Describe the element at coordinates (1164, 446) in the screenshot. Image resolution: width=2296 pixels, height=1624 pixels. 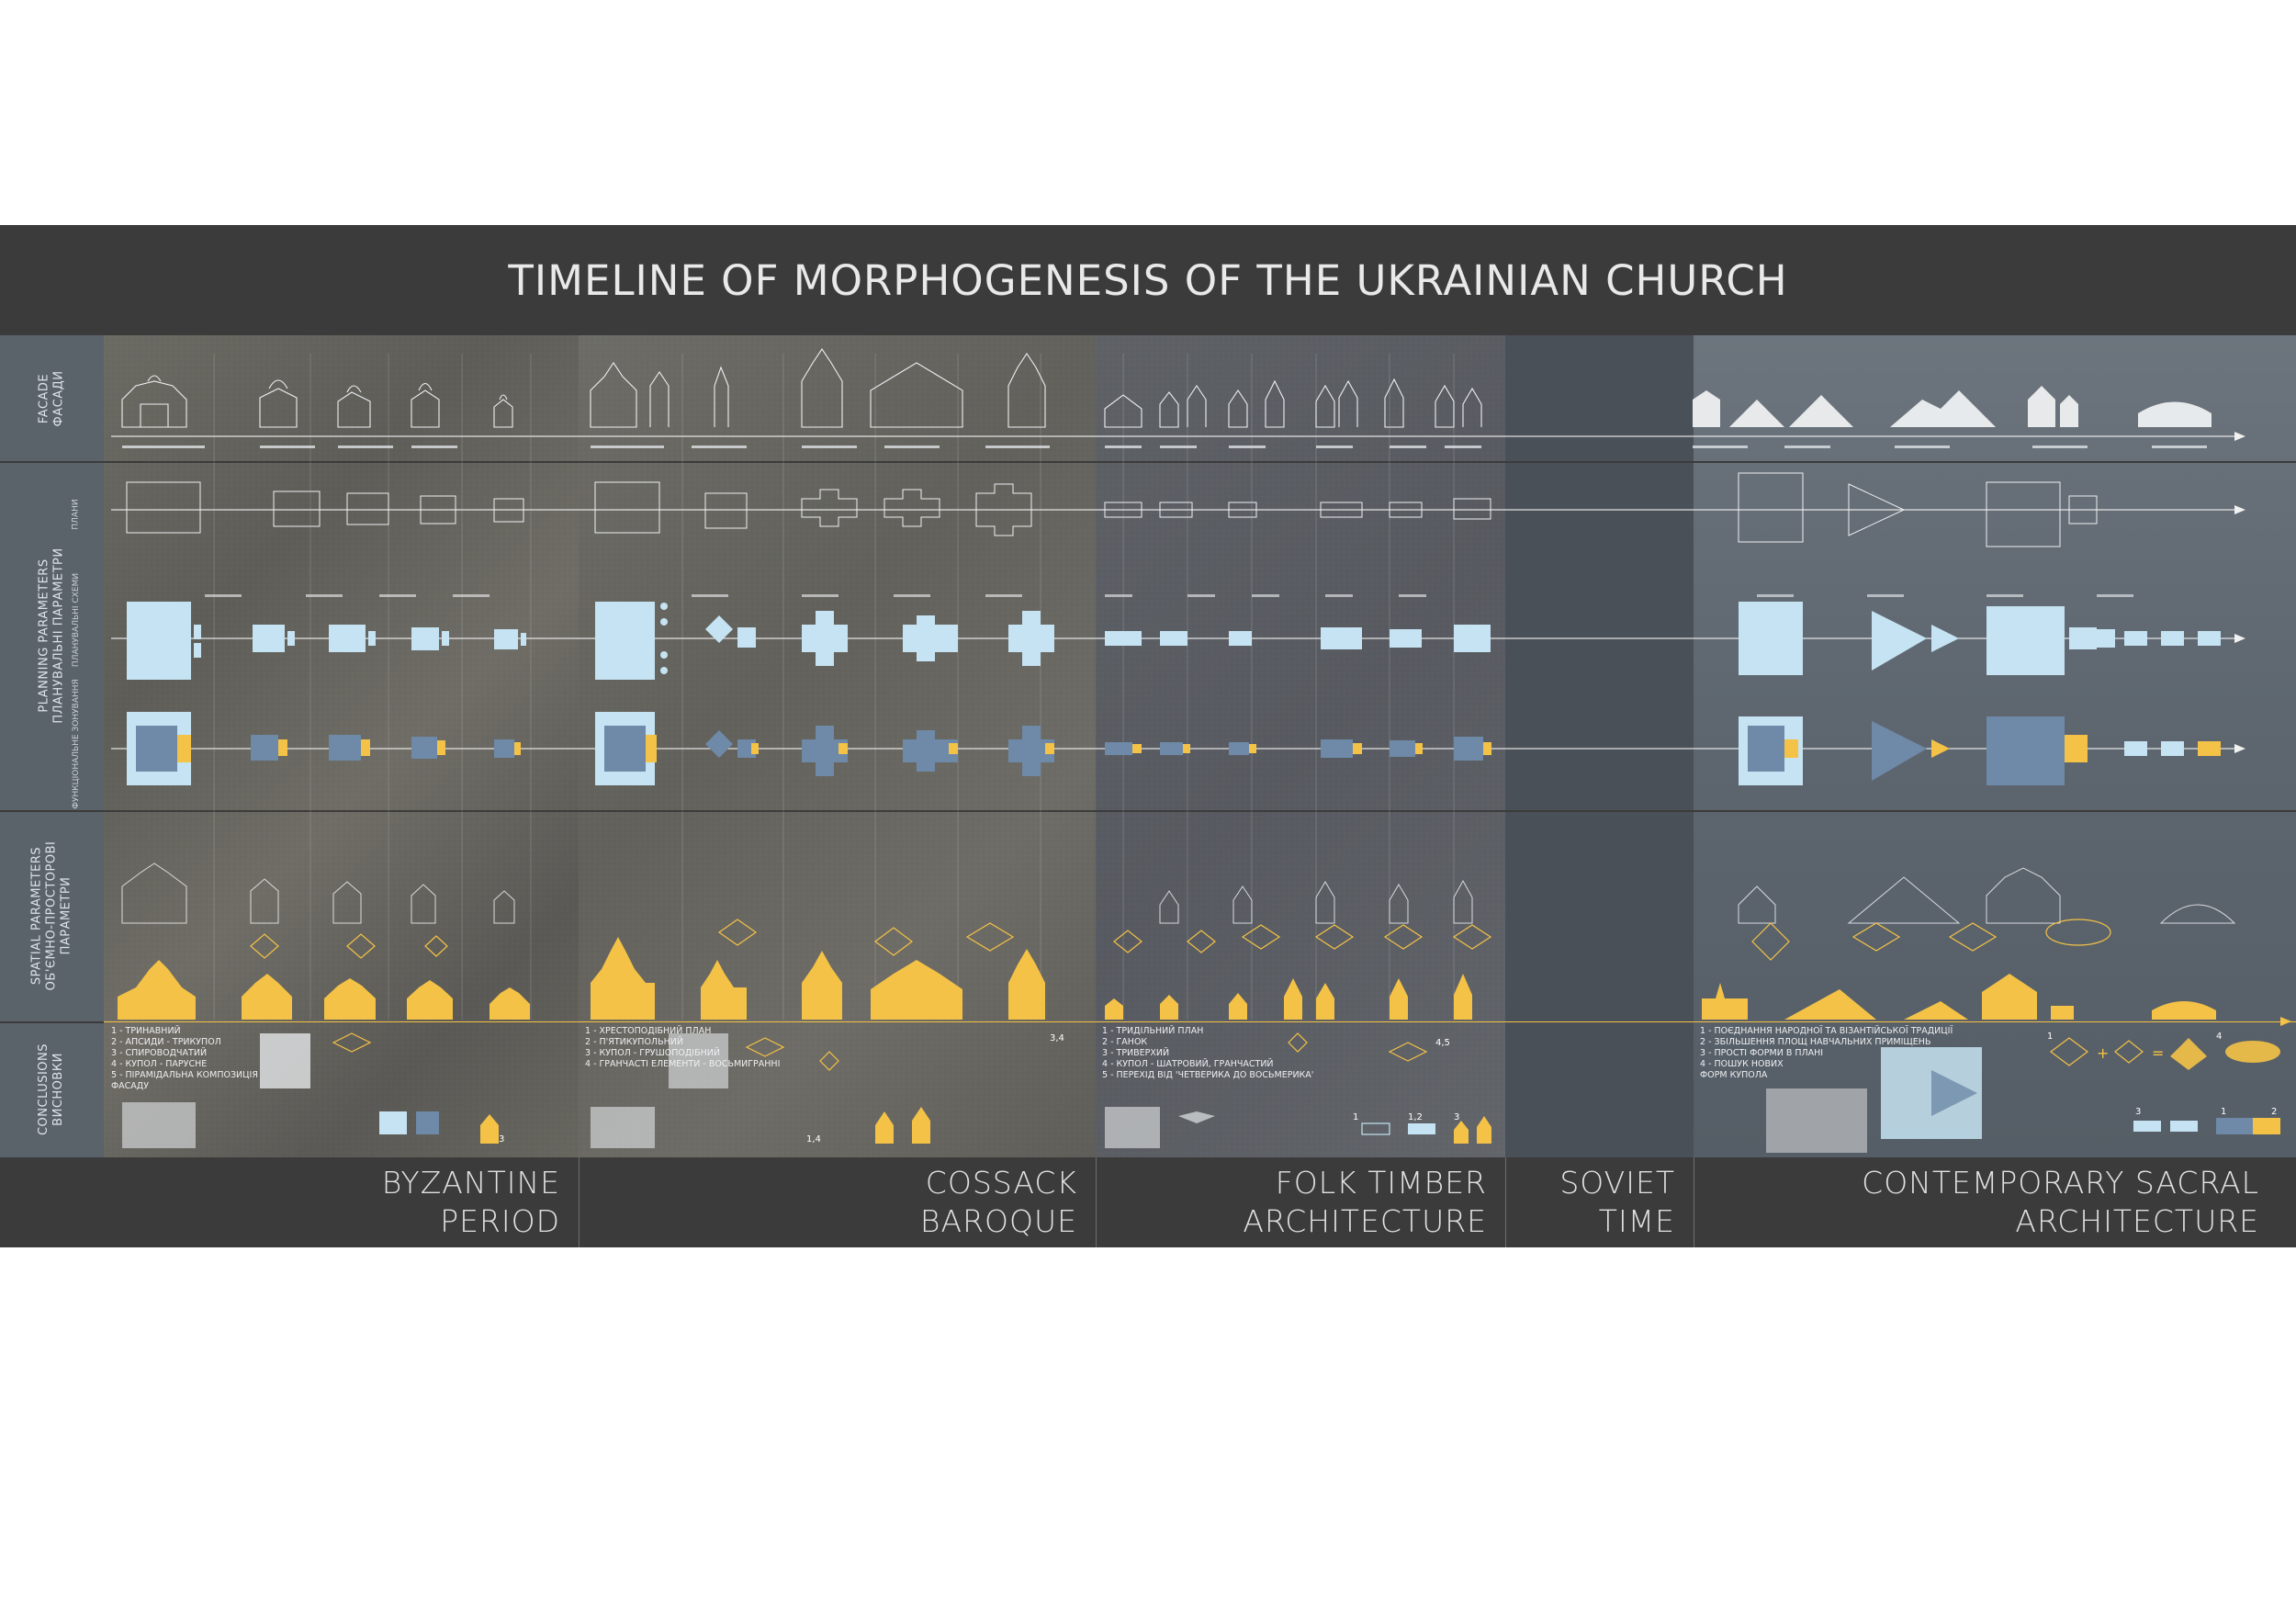
I see `facade-captions` at that location.